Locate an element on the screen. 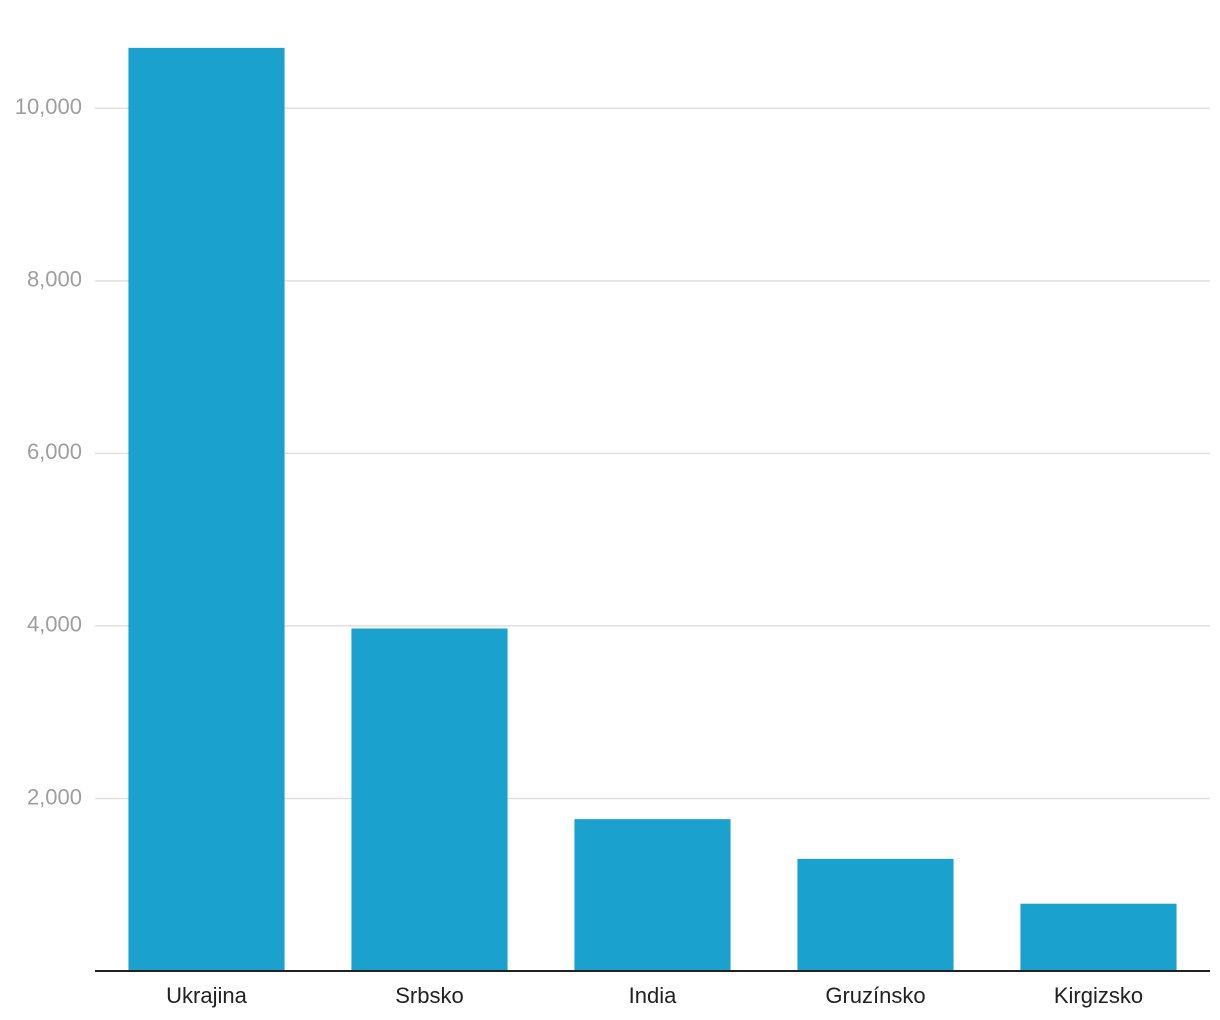  x-tick-label: India is located at coordinates (653, 995).